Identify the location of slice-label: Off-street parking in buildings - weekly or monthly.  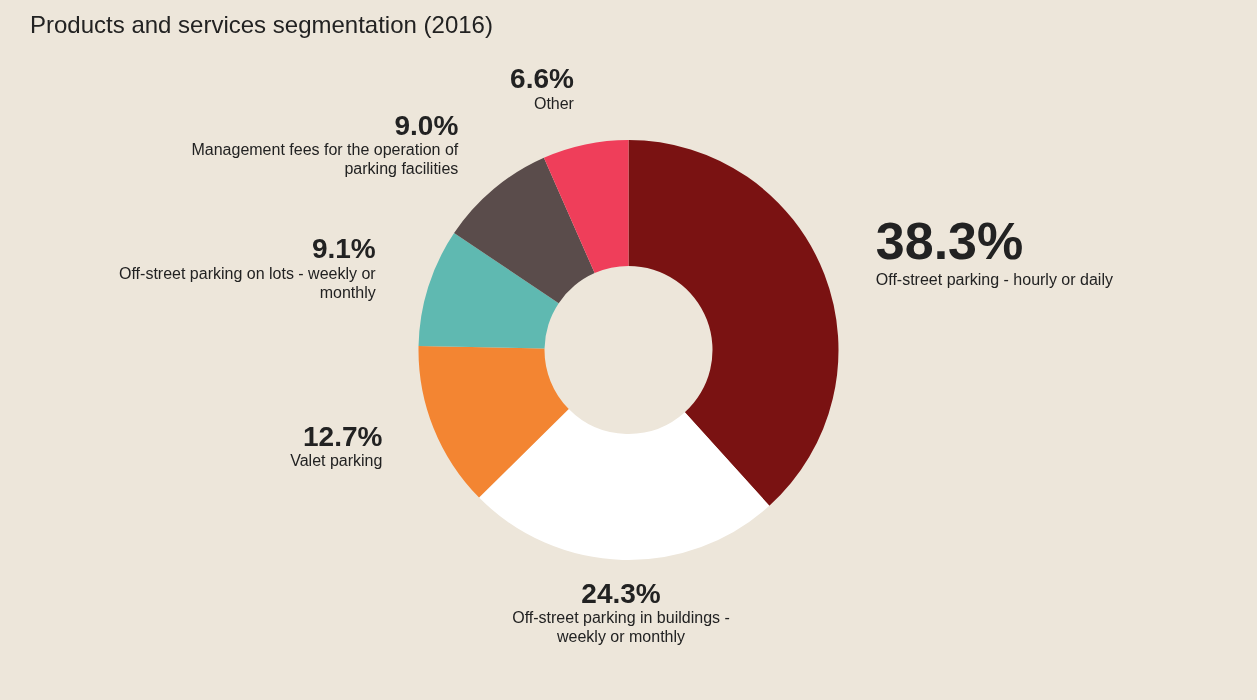
(621, 627).